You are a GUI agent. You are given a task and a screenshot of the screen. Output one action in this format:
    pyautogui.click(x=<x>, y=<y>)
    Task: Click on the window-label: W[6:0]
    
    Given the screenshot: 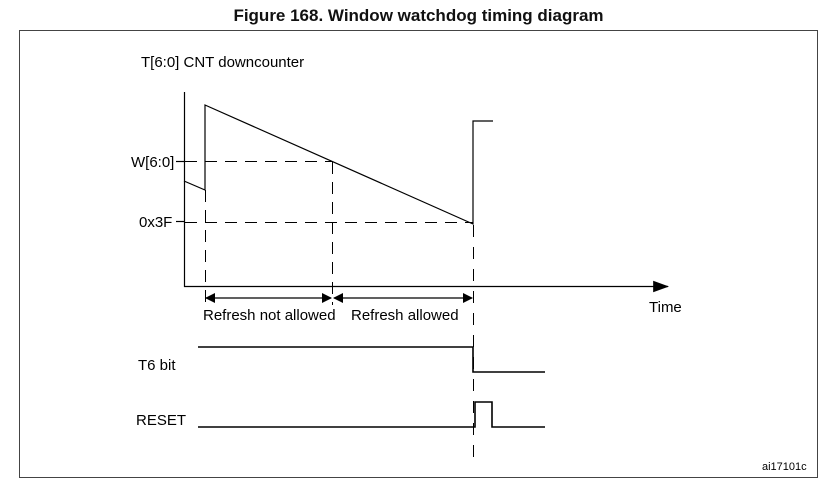 What is the action you would take?
    pyautogui.click(x=152, y=162)
    